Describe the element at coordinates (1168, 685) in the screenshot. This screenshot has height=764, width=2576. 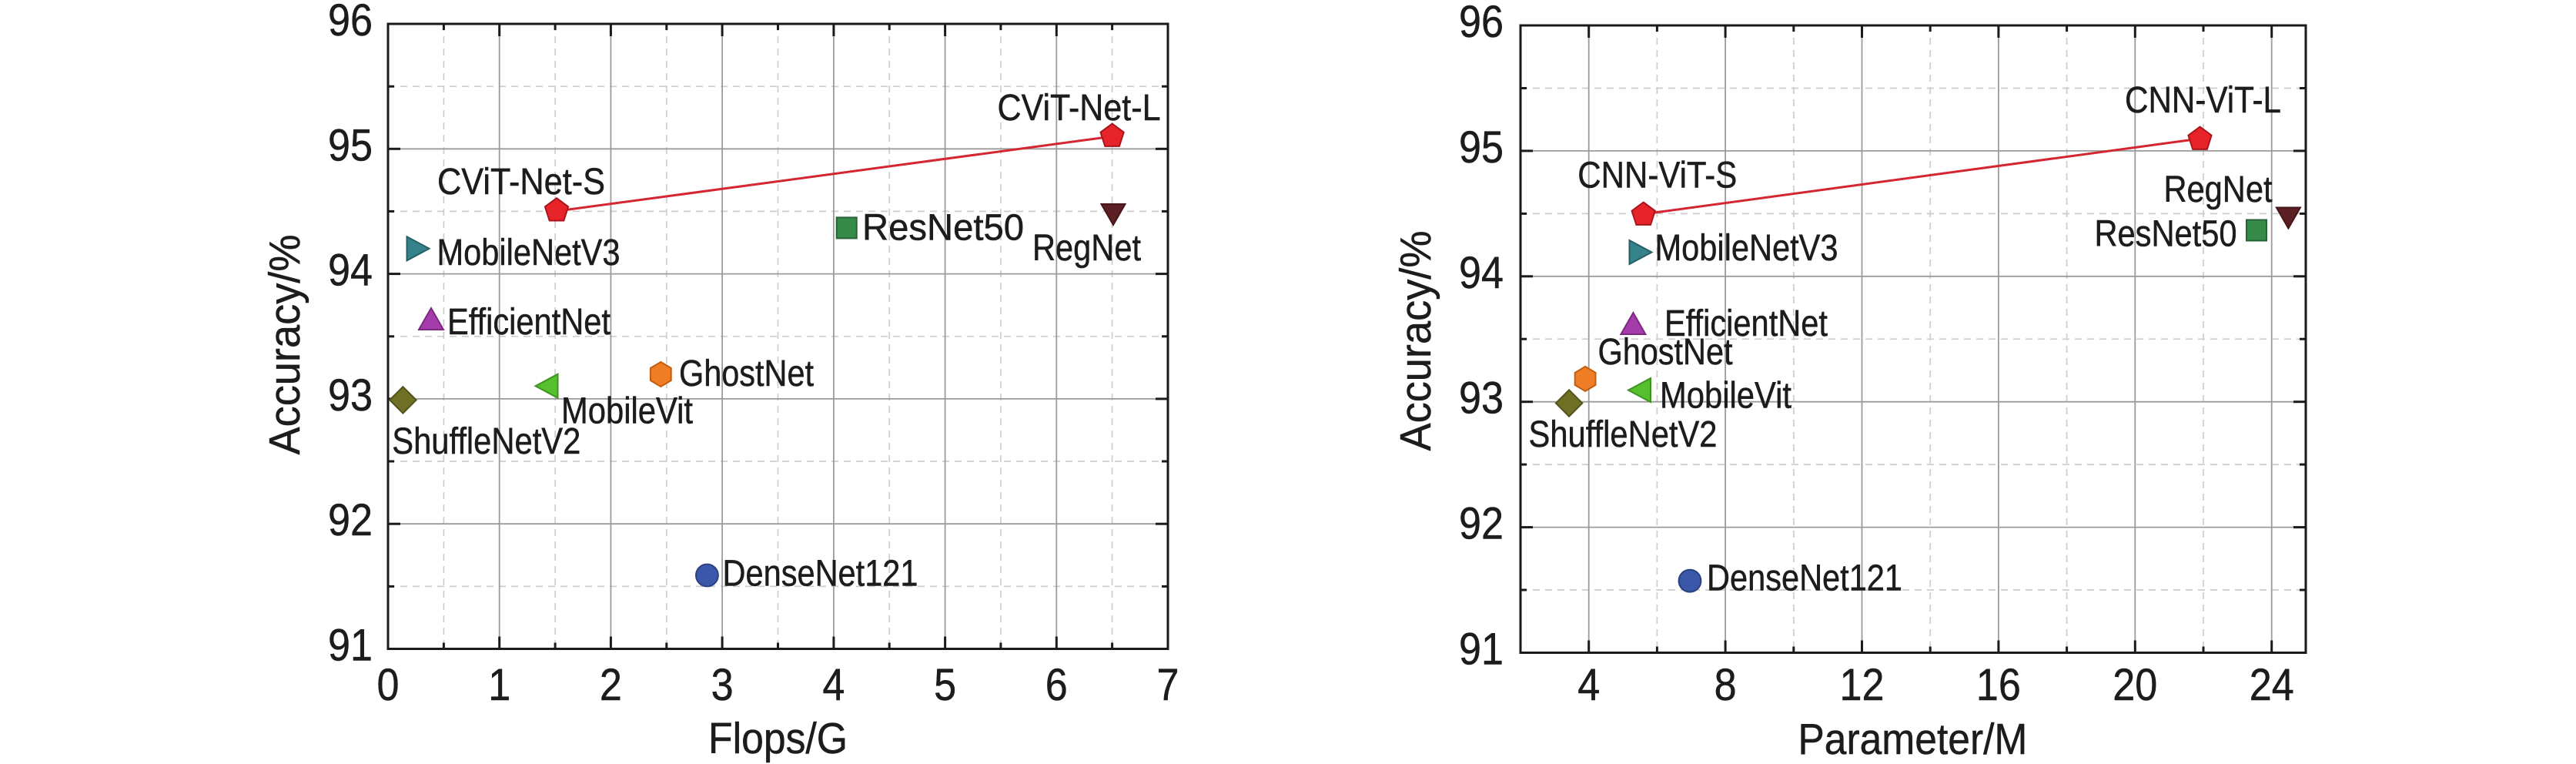
I see `svg-text: 7` at that location.